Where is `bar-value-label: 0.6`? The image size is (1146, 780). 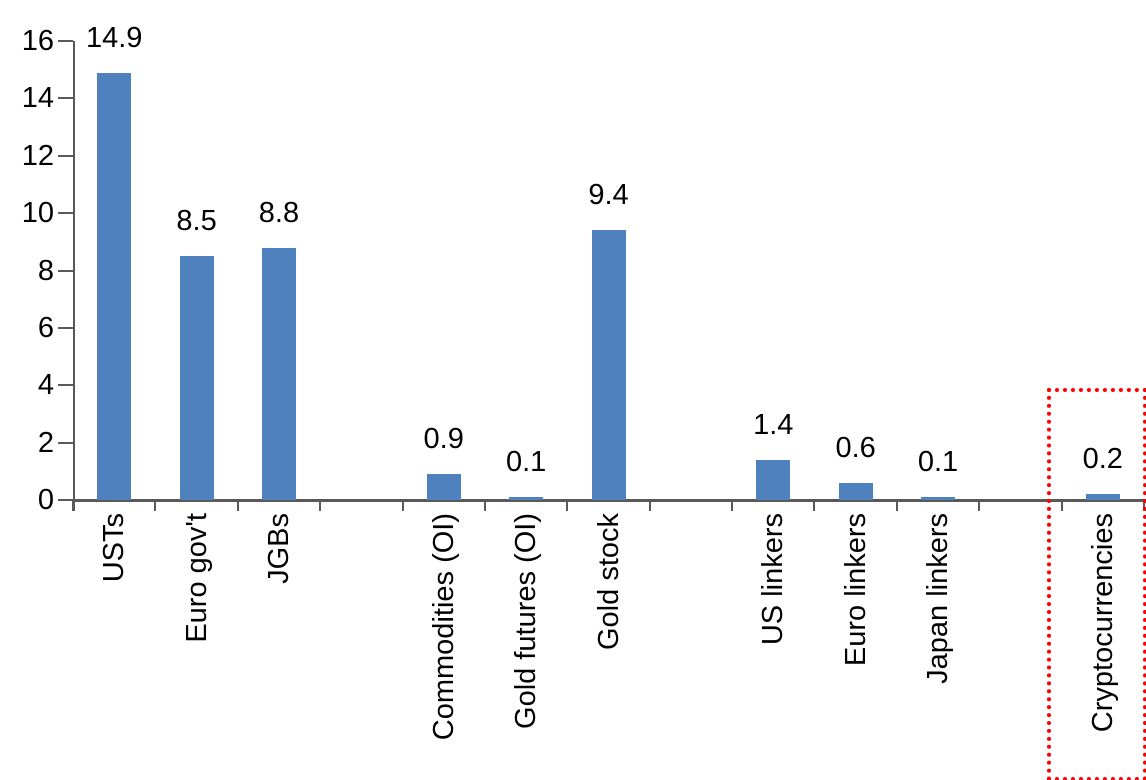
bar-value-label: 0.6 is located at coordinates (855, 447).